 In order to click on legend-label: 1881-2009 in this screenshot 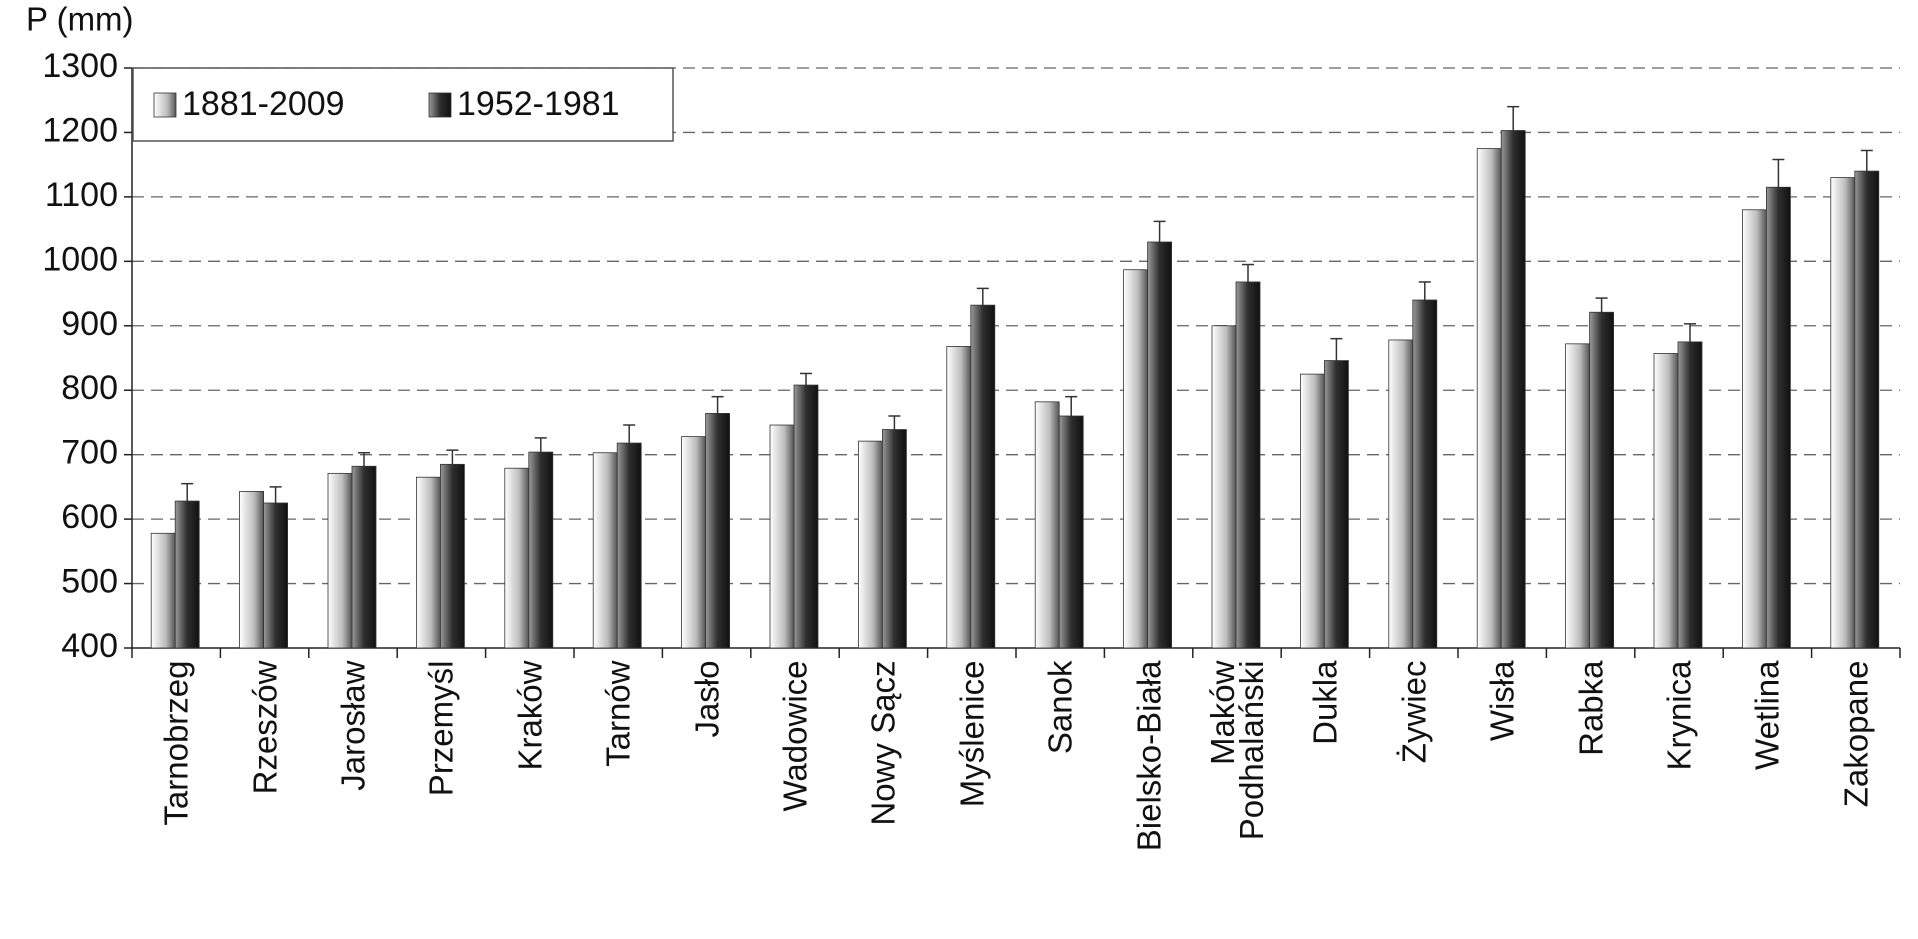, I will do `click(263, 104)`.